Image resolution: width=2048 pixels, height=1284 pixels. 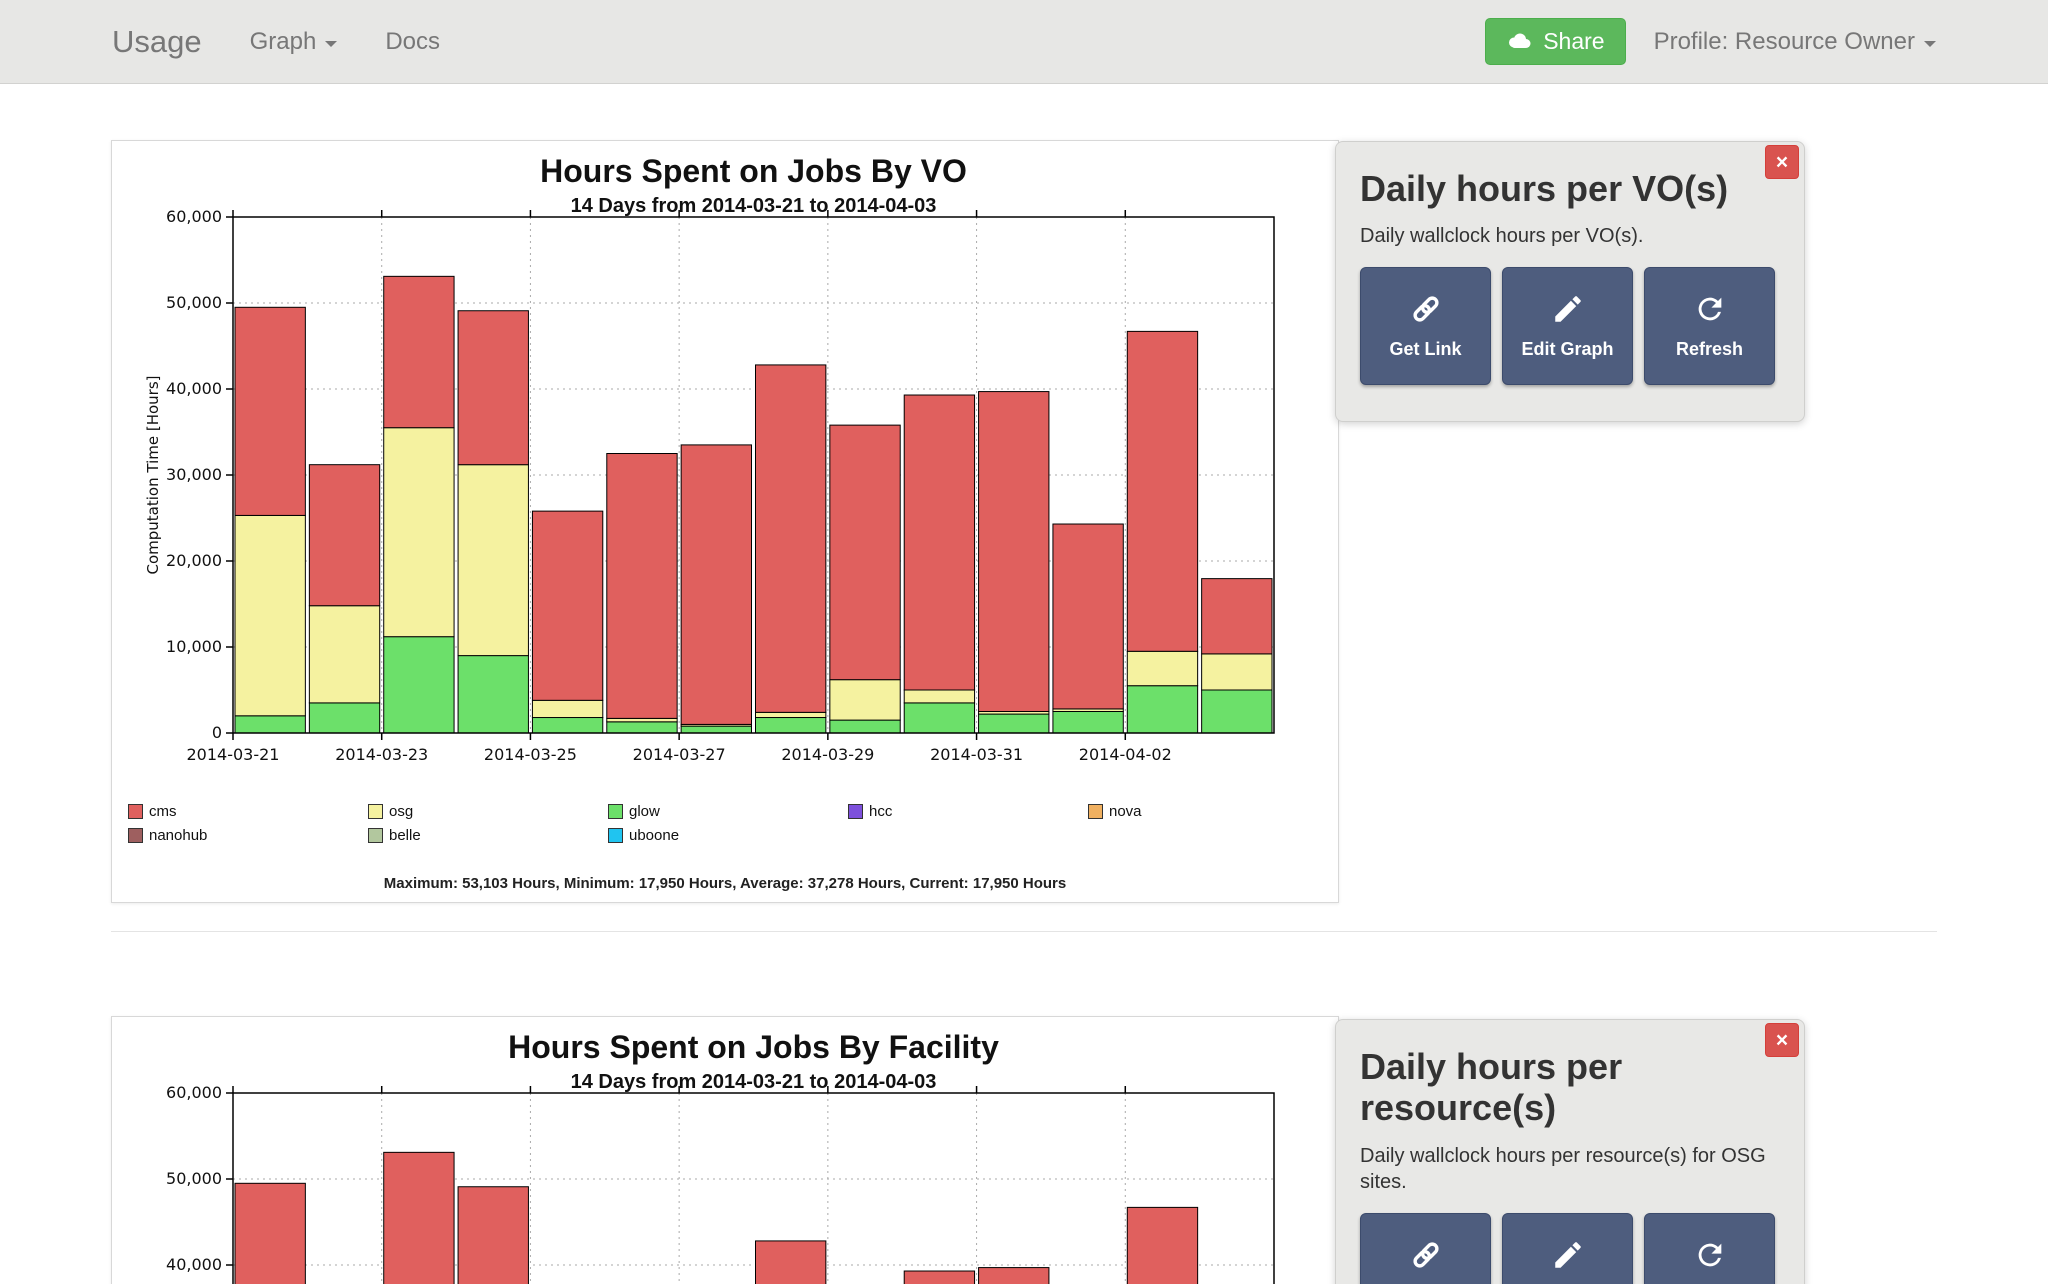 I want to click on svg-text: 2014-04-02, so click(x=1125, y=754).